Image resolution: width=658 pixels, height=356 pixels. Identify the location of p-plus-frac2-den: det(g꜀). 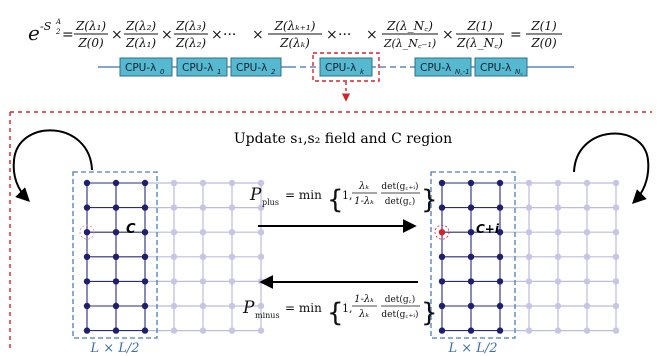
(400, 201).